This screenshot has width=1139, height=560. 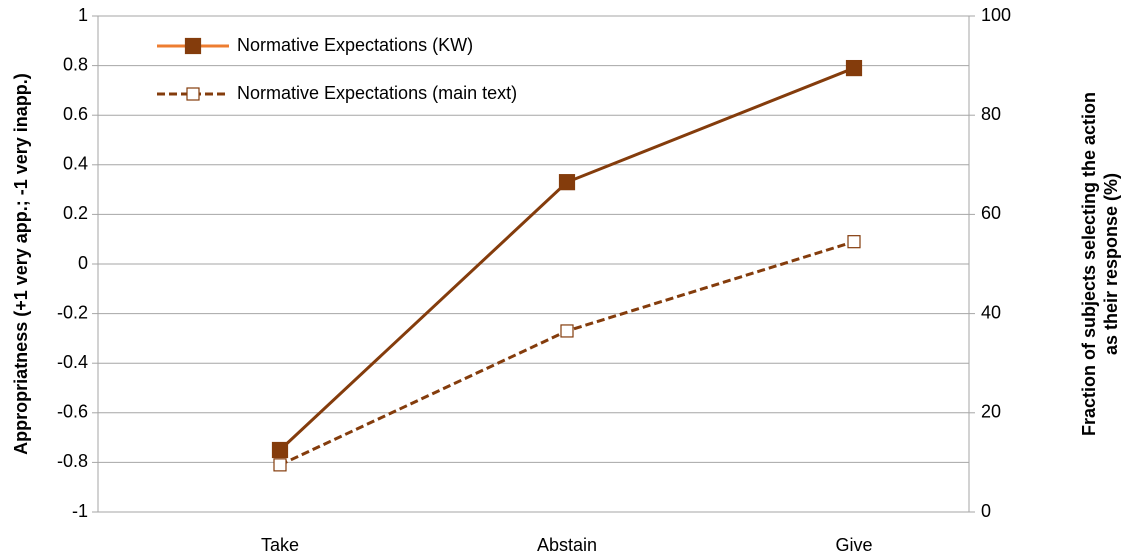 I want to click on x-tick-label: Abstain, so click(x=567, y=545).